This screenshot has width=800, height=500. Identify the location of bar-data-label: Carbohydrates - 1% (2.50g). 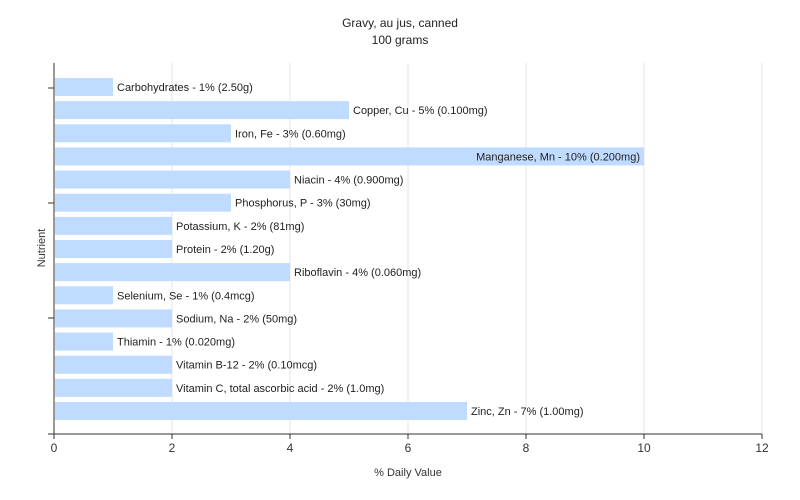
(185, 88).